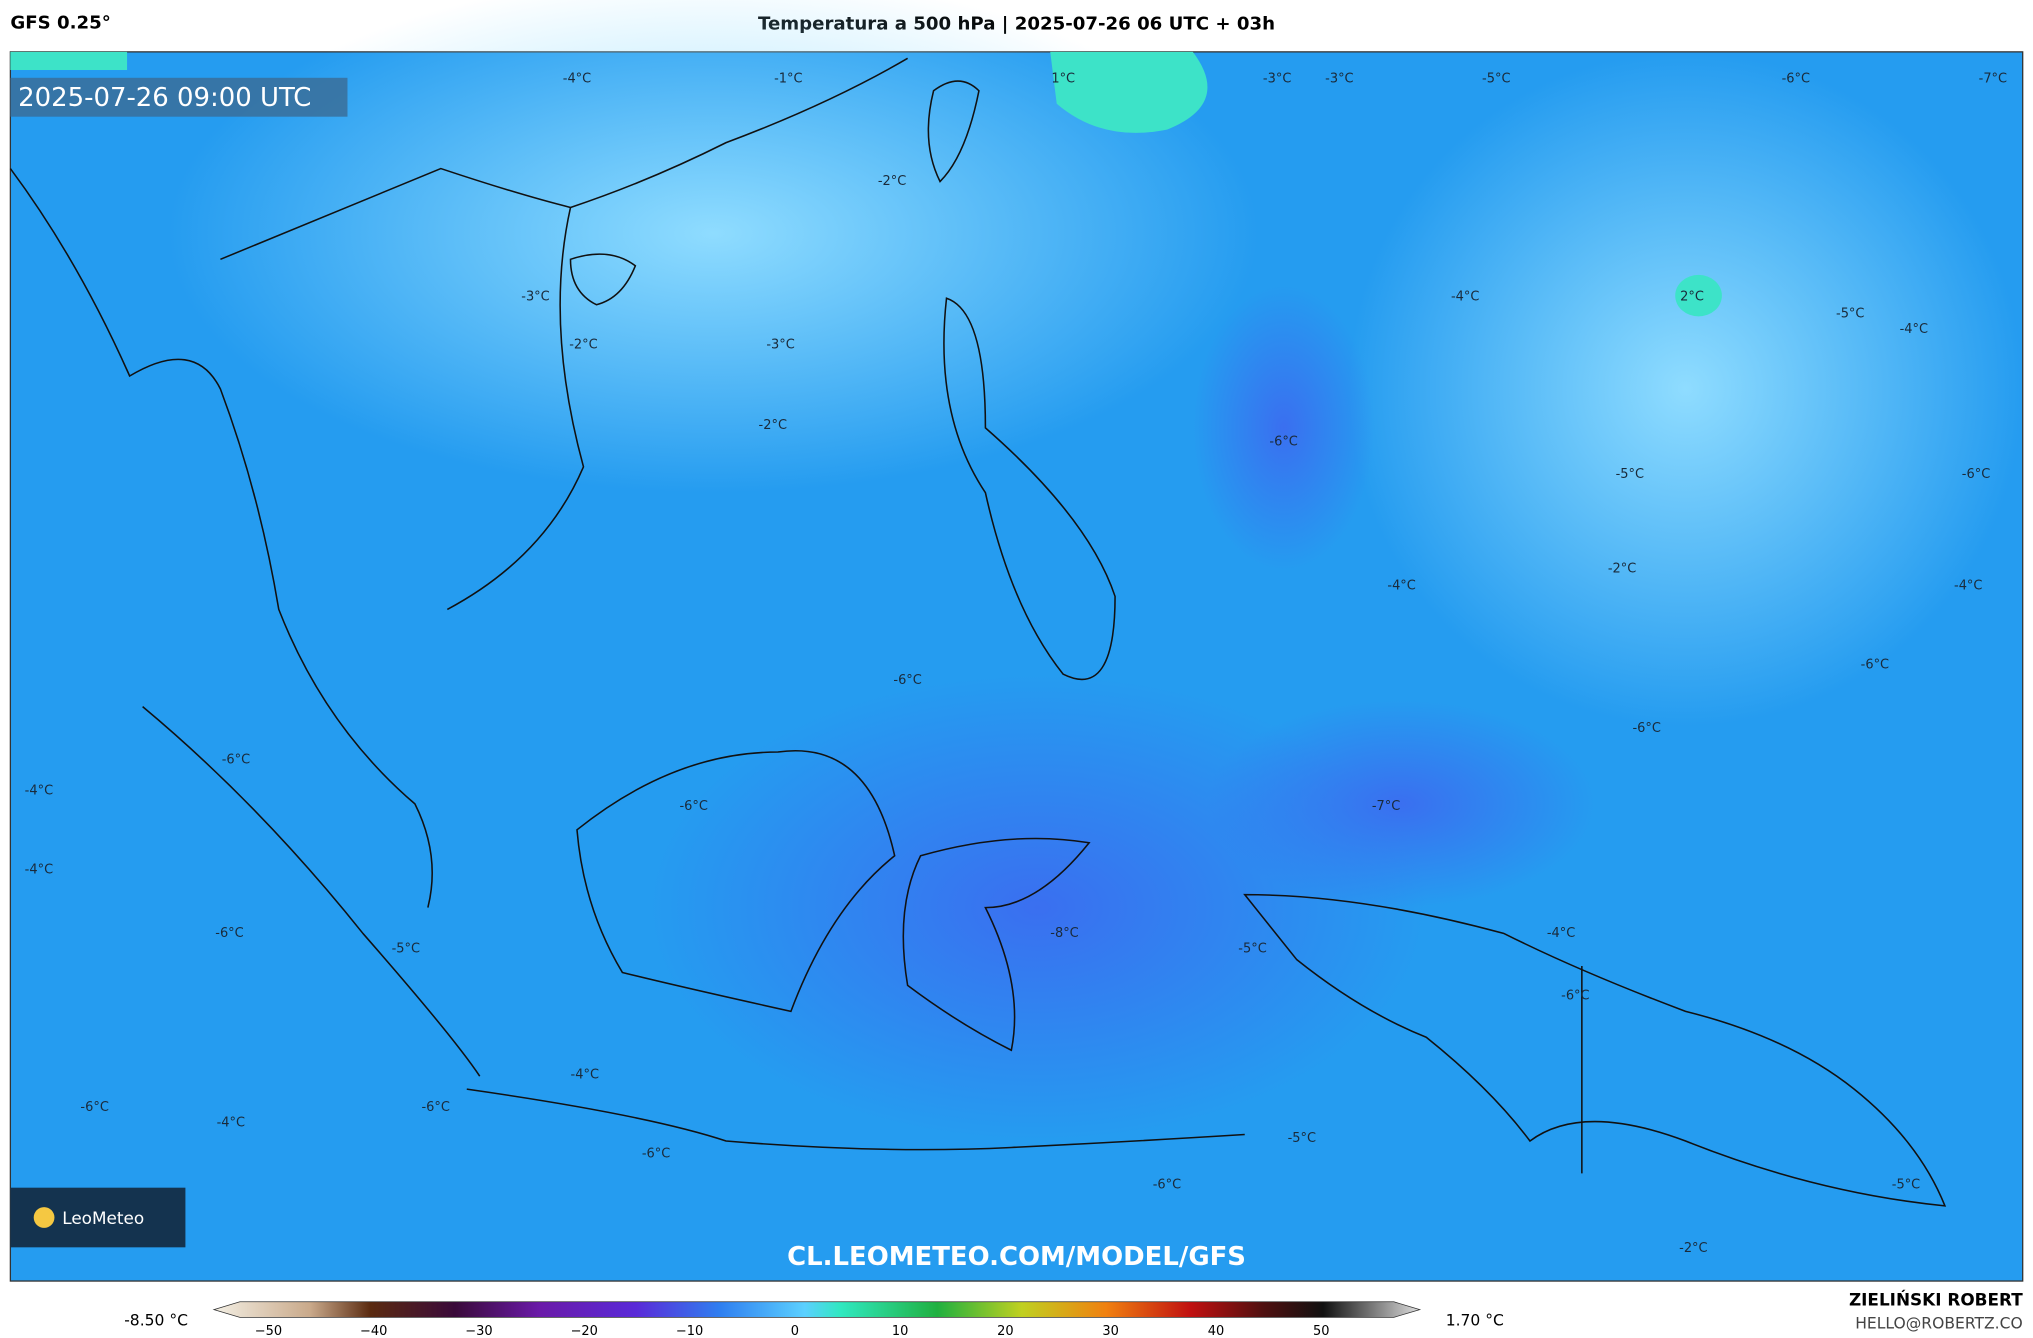 The width and height of the screenshot is (2033, 1338). What do you see at coordinates (900, 1331) in the screenshot?
I see `colorbar-tick-label: 10` at bounding box center [900, 1331].